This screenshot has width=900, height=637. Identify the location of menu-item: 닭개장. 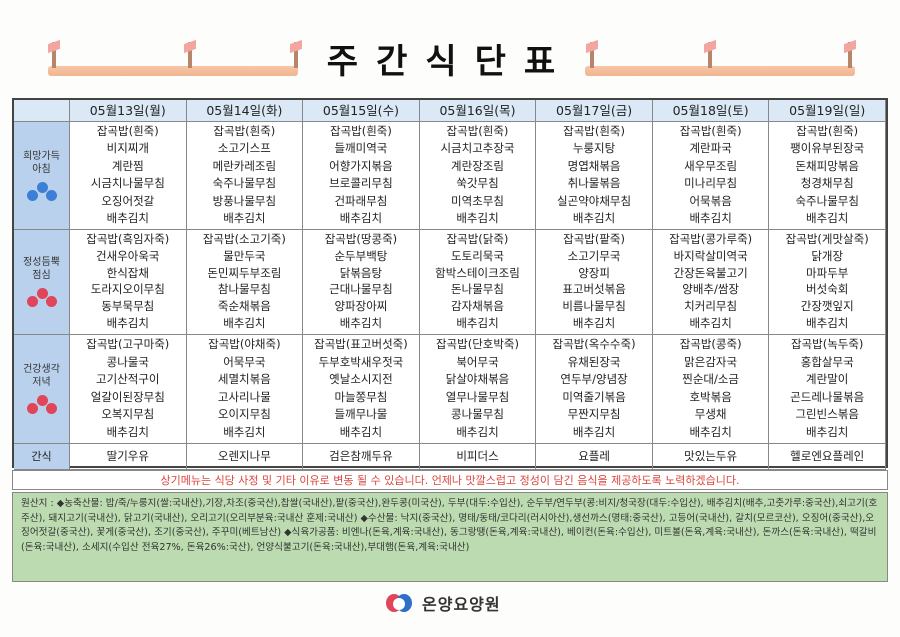
(827, 255).